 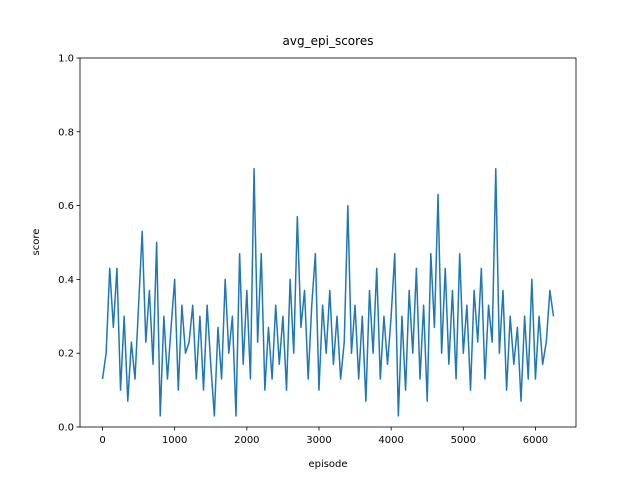 I want to click on x-tick-label: 2000, so click(x=246, y=440).